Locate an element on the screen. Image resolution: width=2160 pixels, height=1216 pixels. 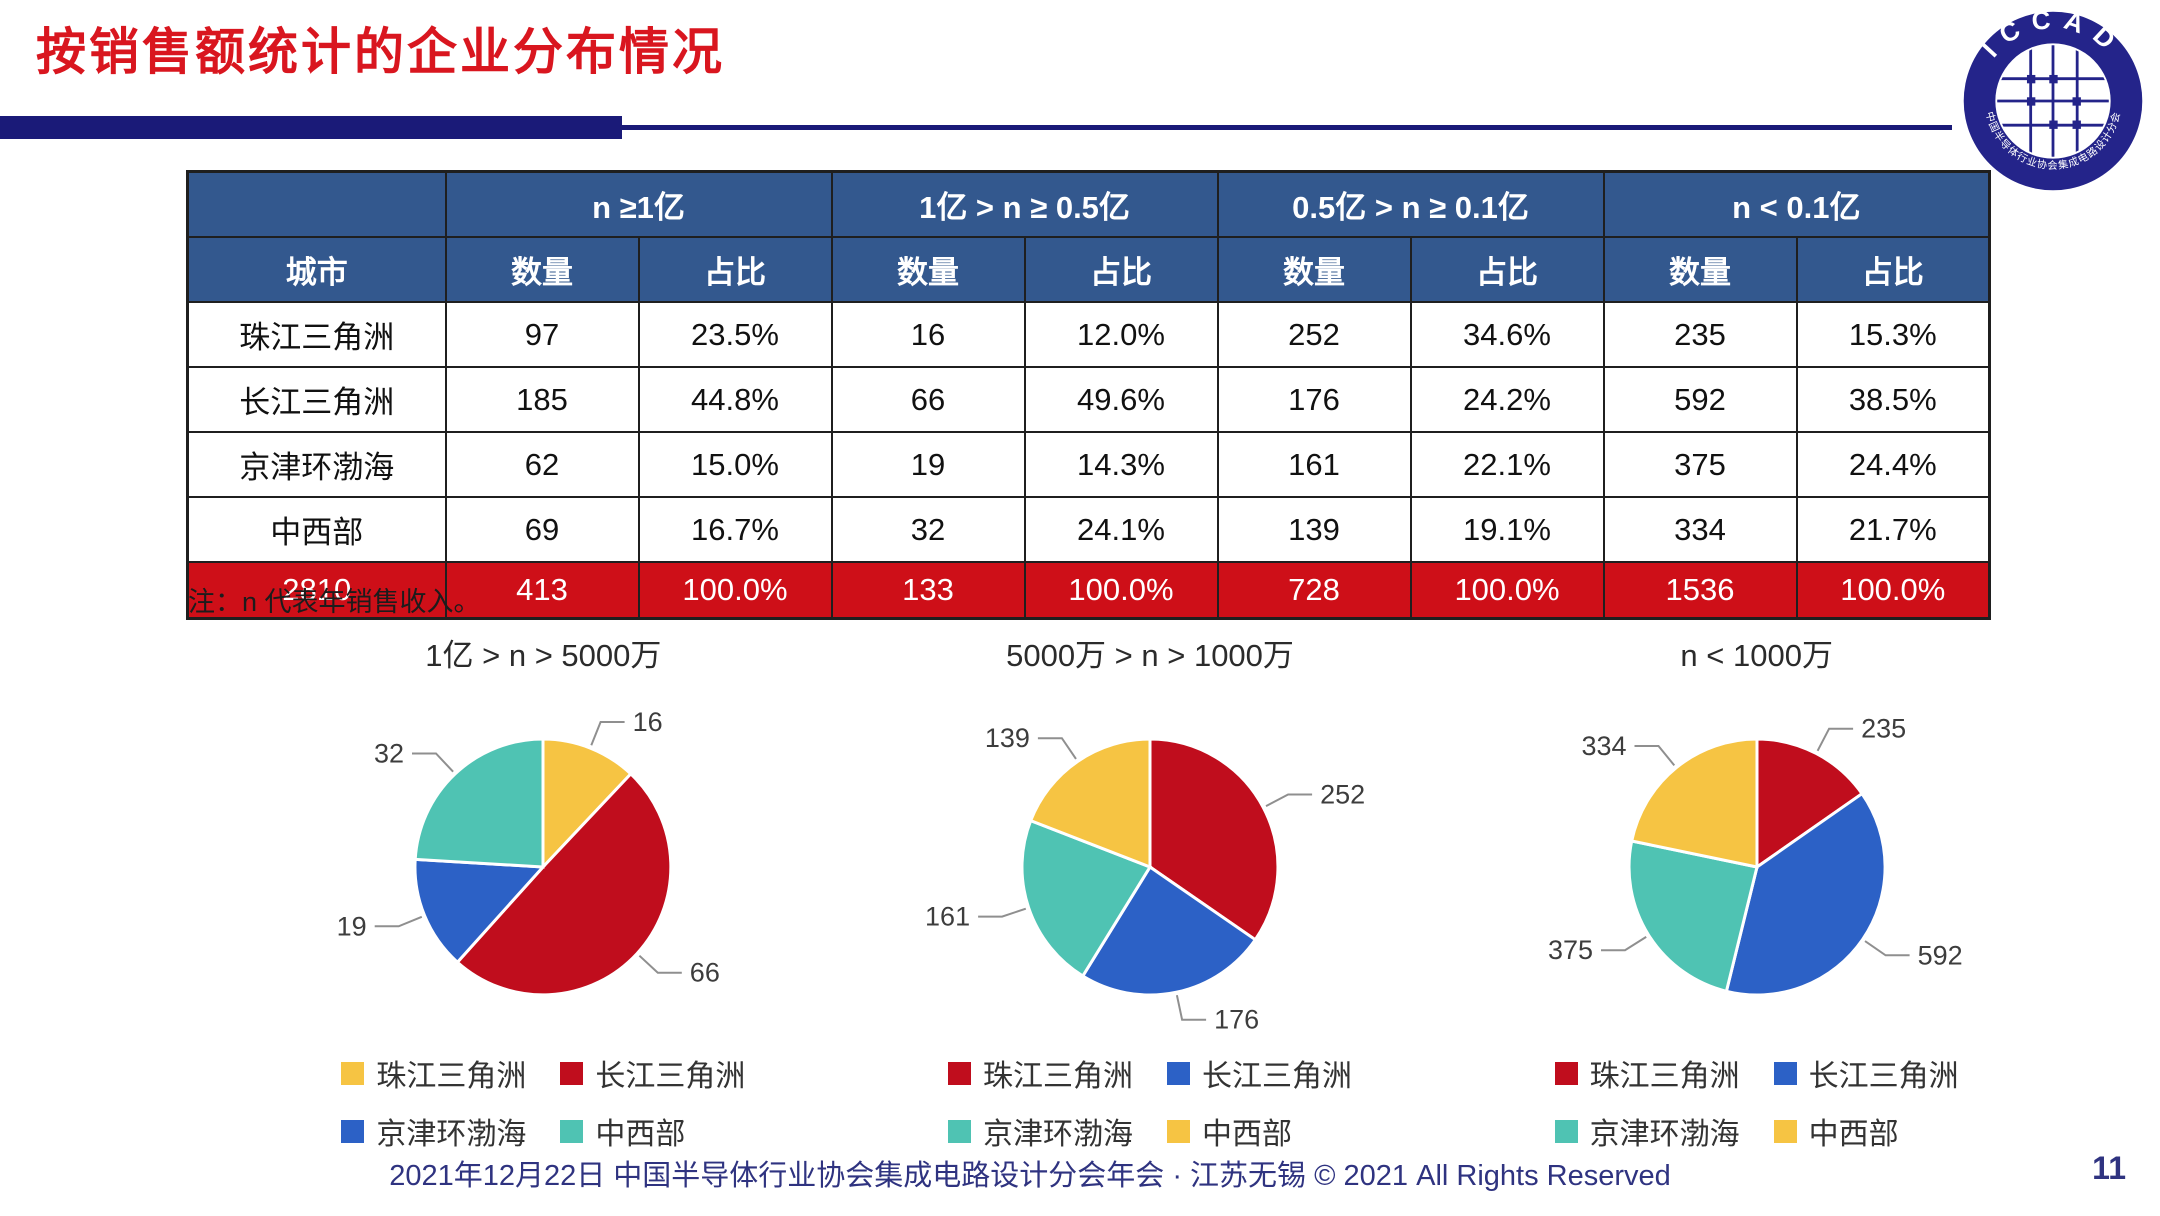
value-cell: 15.0% is located at coordinates (735, 464).